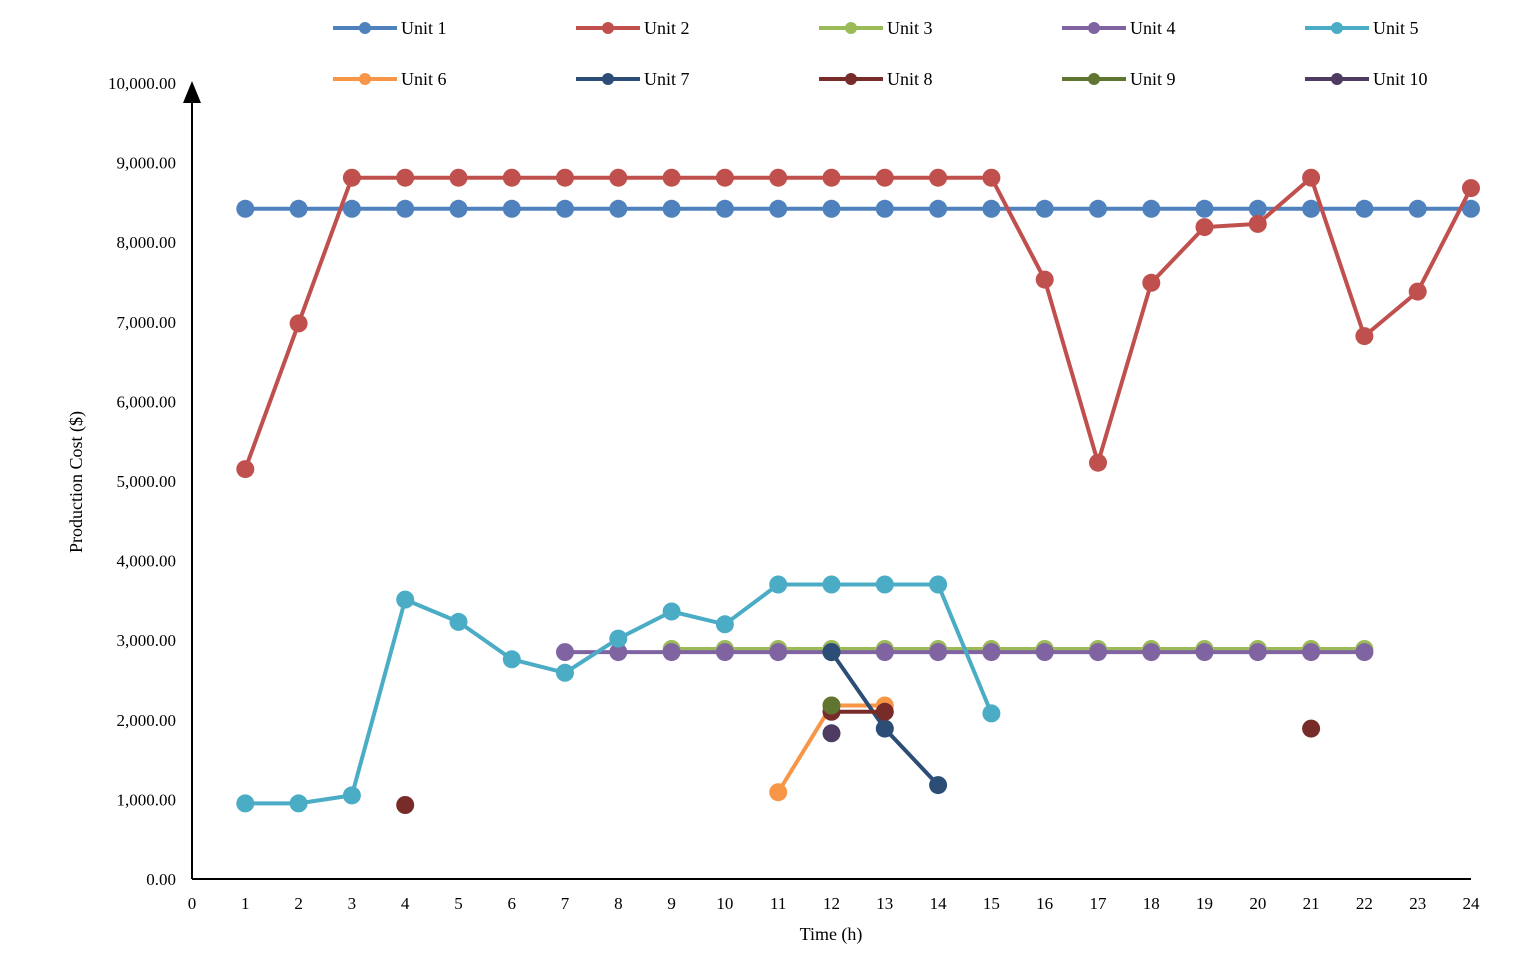 Image resolution: width=1536 pixels, height=978 pixels. I want to click on legend-label: Unit 9, so click(1153, 79).